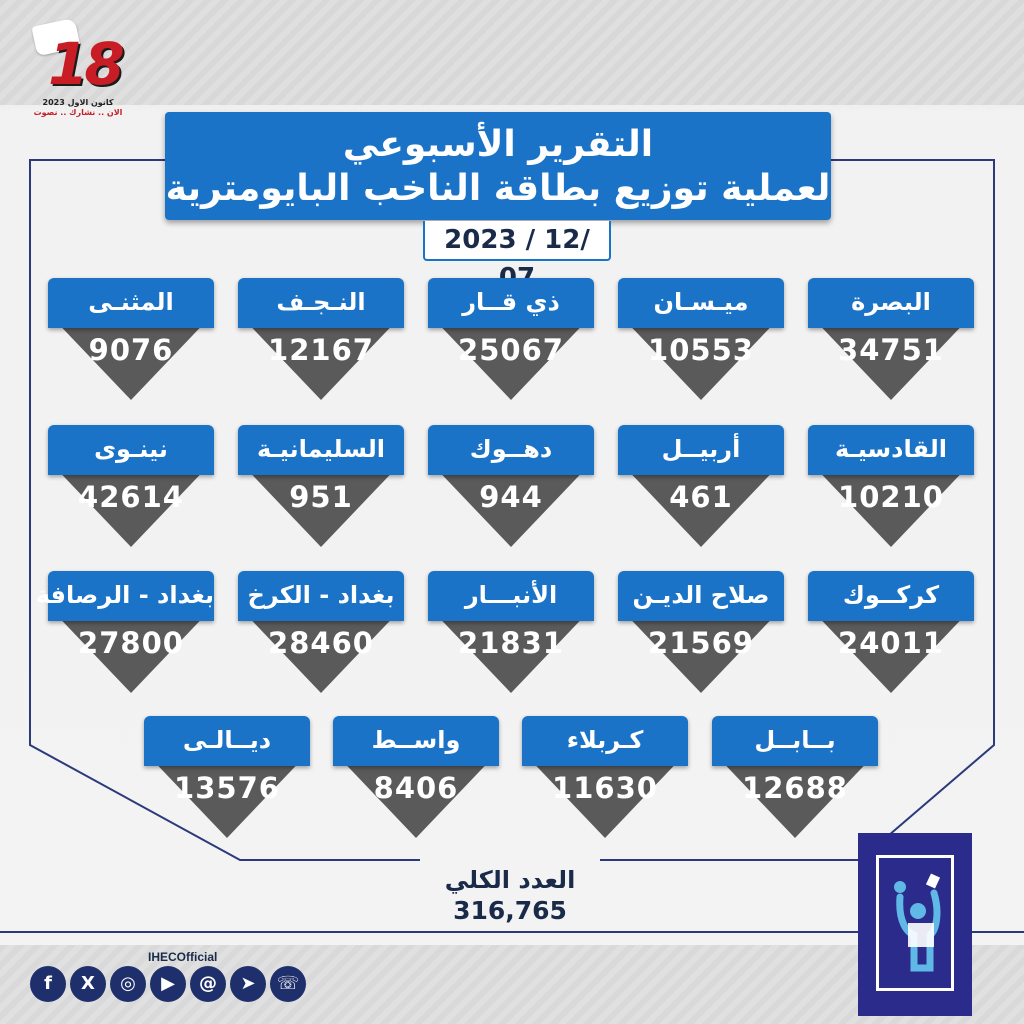 The width and height of the screenshot is (1024, 1024). What do you see at coordinates (128, 984) in the screenshot?
I see `instagram-icon: ◎` at bounding box center [128, 984].